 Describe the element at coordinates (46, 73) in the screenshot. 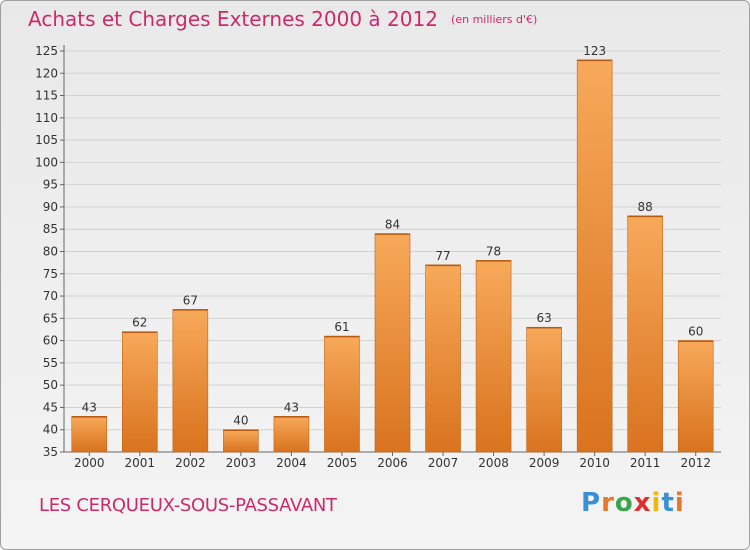

I see `y-tick-label: 120` at that location.